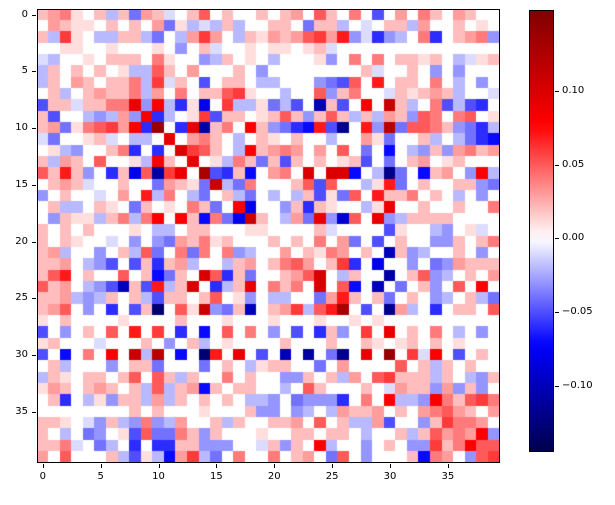 The height and width of the screenshot is (505, 615). I want to click on colorbar-tick-label: 0.00, so click(573, 238).